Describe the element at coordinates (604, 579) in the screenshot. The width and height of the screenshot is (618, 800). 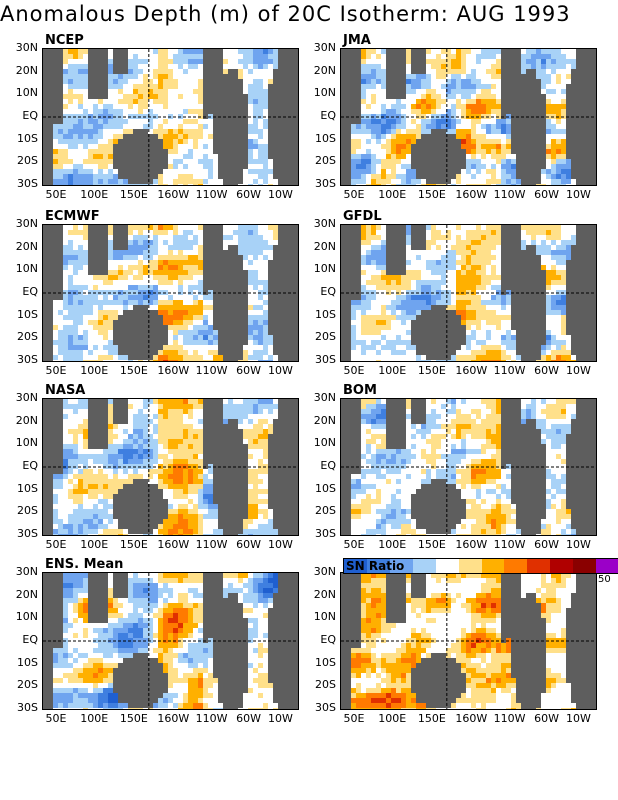
I see `legend-max-label: 50` at that location.